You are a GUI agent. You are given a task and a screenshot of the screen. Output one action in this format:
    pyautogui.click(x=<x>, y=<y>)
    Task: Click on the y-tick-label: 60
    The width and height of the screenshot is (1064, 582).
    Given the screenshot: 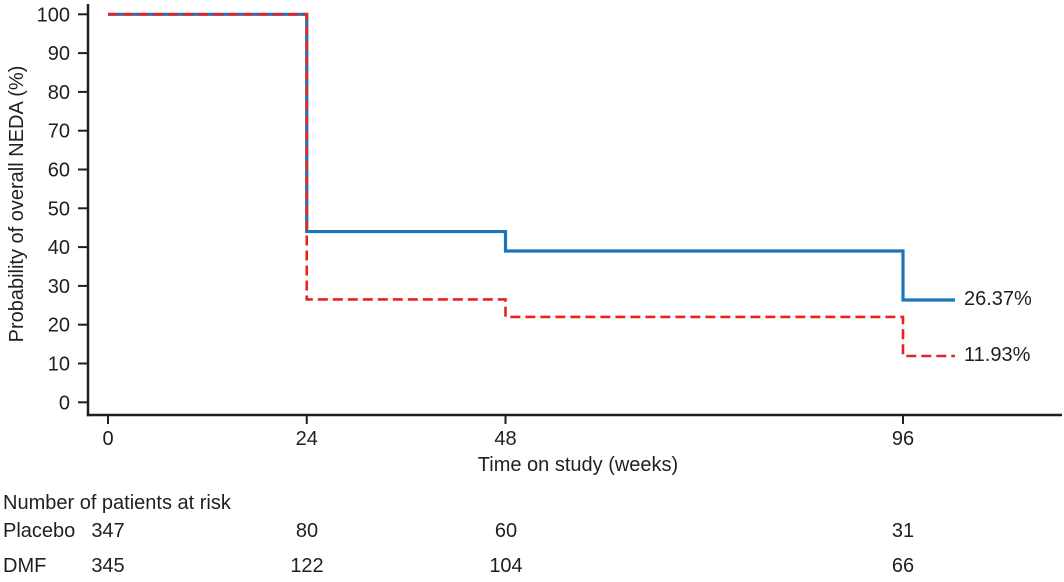 What is the action you would take?
    pyautogui.click(x=59, y=171)
    